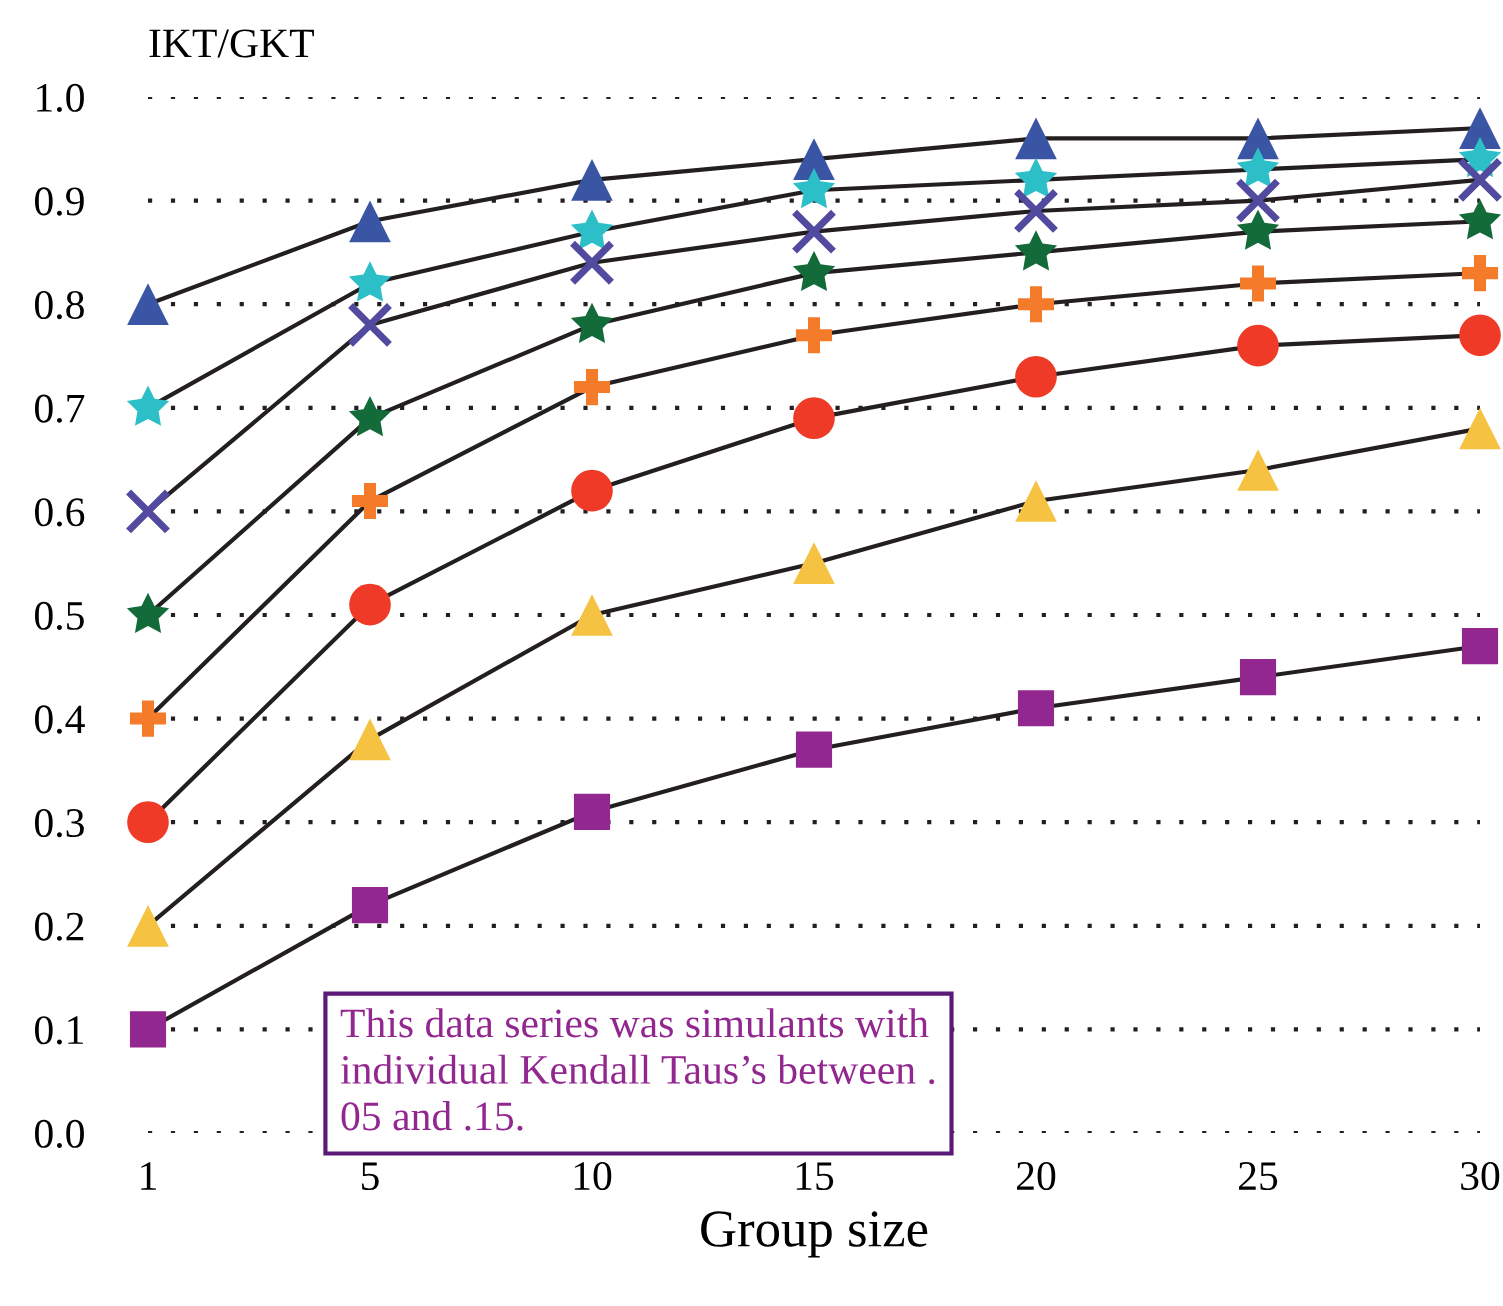 The width and height of the screenshot is (1503, 1306). I want to click on y-tick-label: 0.2, so click(59, 926).